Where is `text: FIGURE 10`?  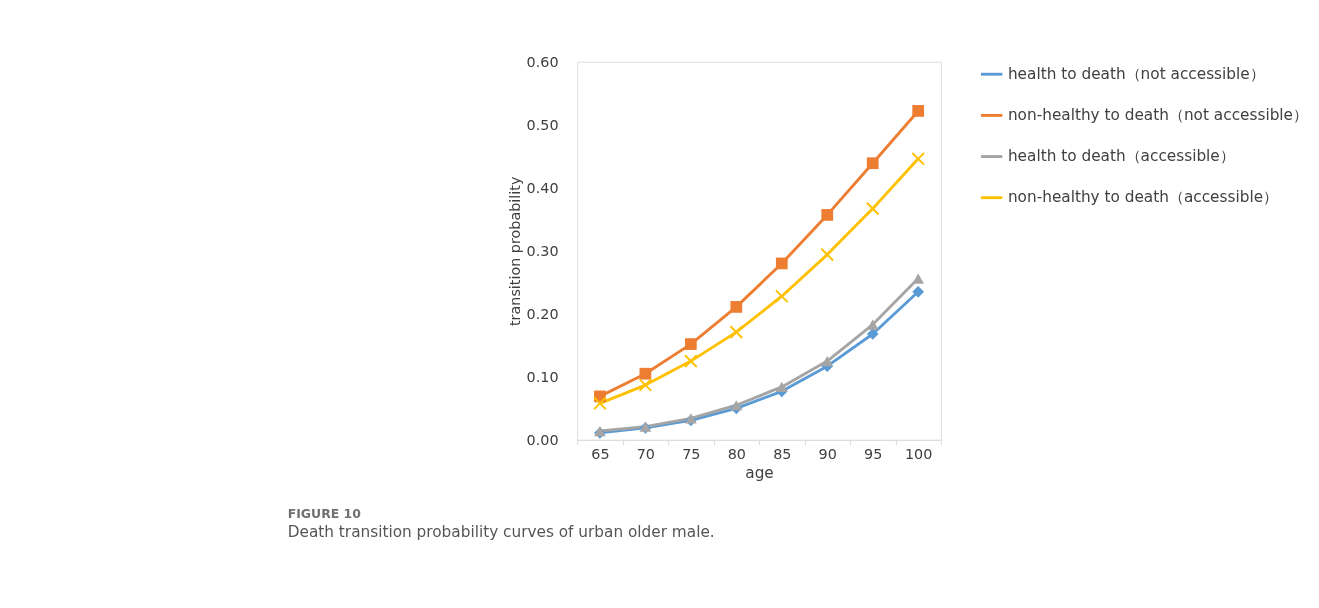
text: FIGURE 10 is located at coordinates (324, 514).